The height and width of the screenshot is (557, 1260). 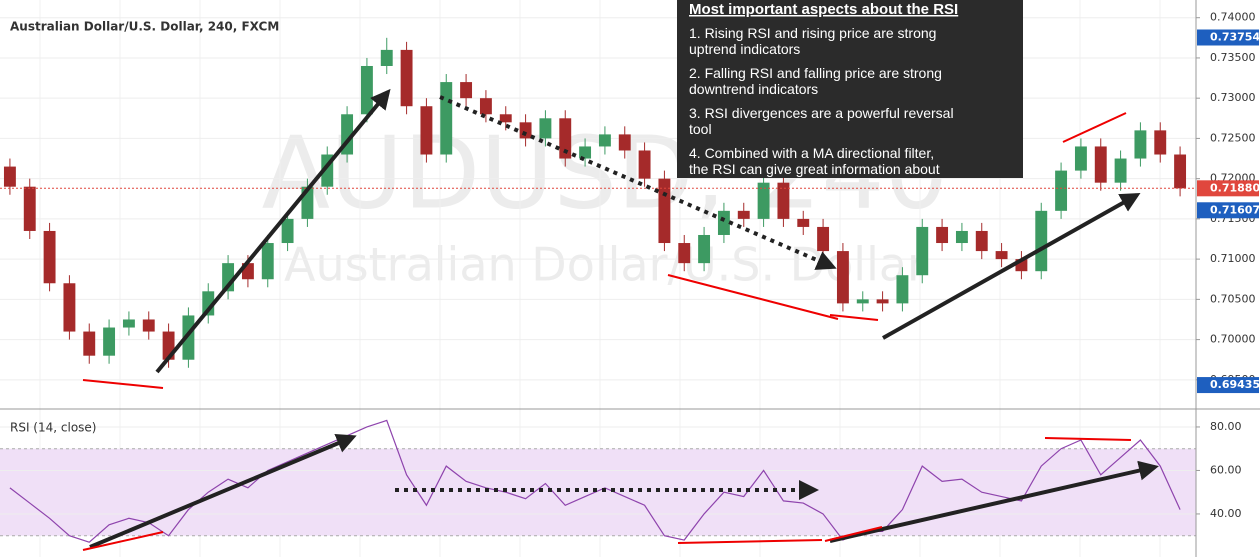 I want to click on note-title: Most important aspects about the RSI, so click(x=823, y=9).